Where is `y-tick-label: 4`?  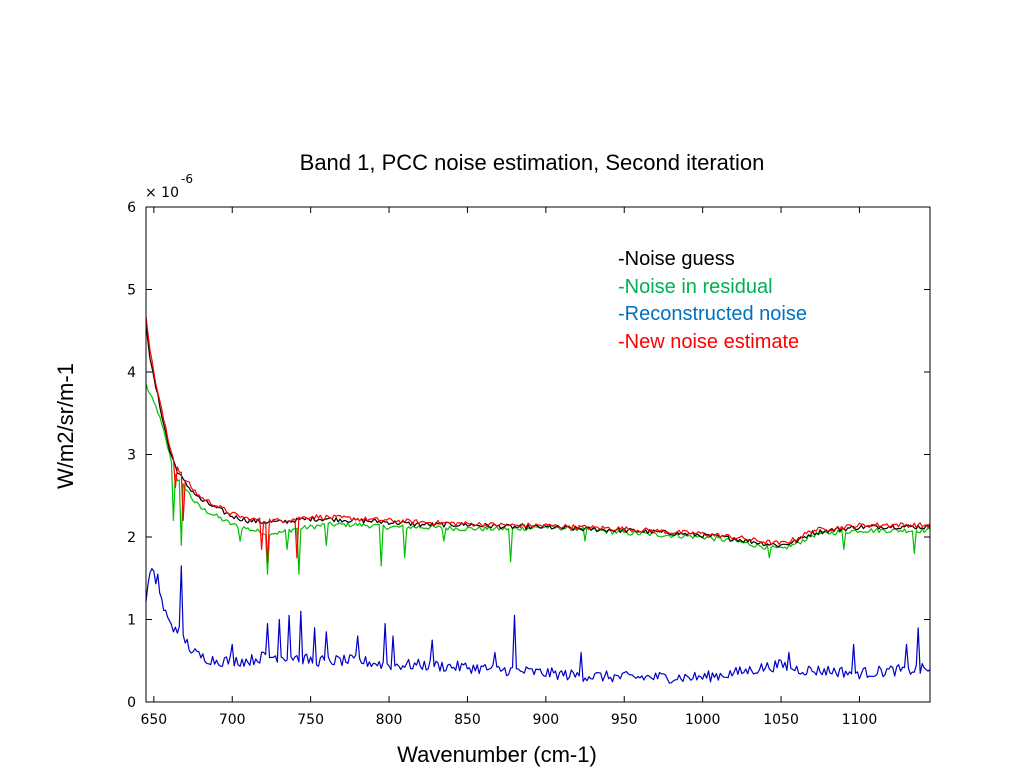 y-tick-label: 4 is located at coordinates (131, 373).